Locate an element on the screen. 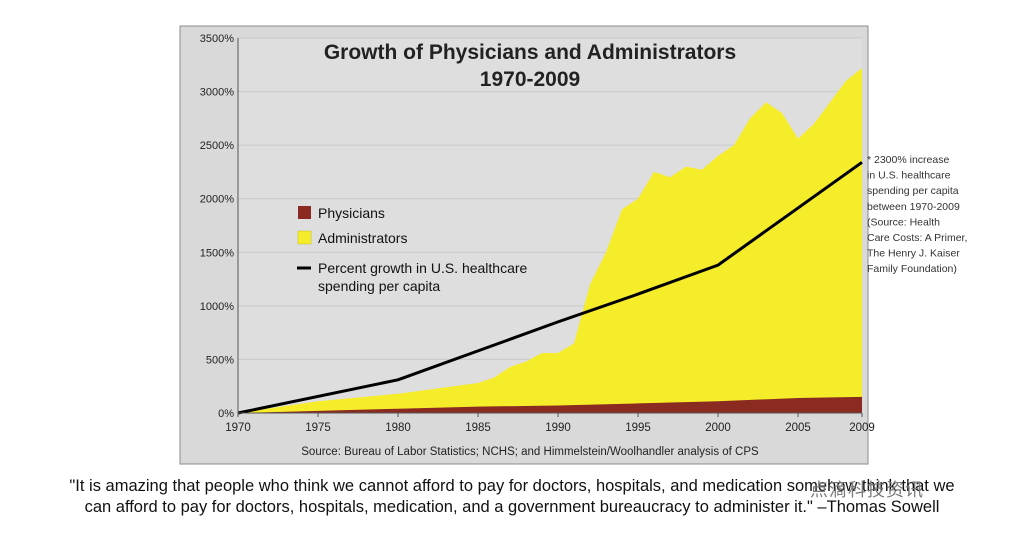  y-tick-label: 0% is located at coordinates (226, 414).